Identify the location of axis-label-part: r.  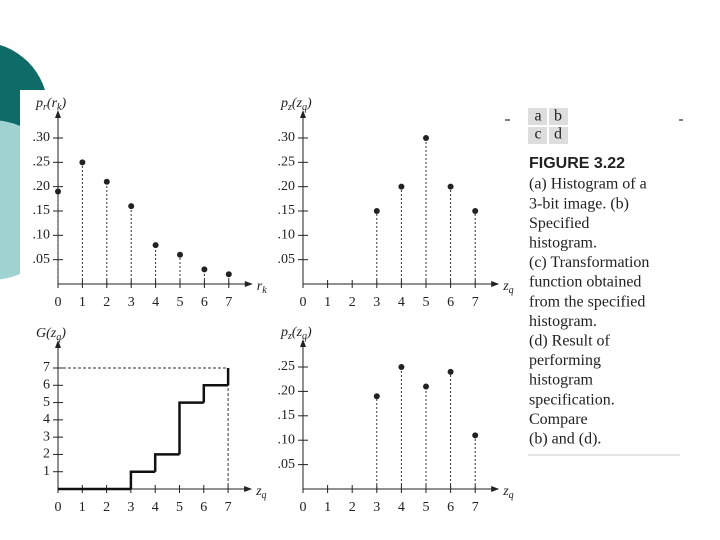
(45, 107).